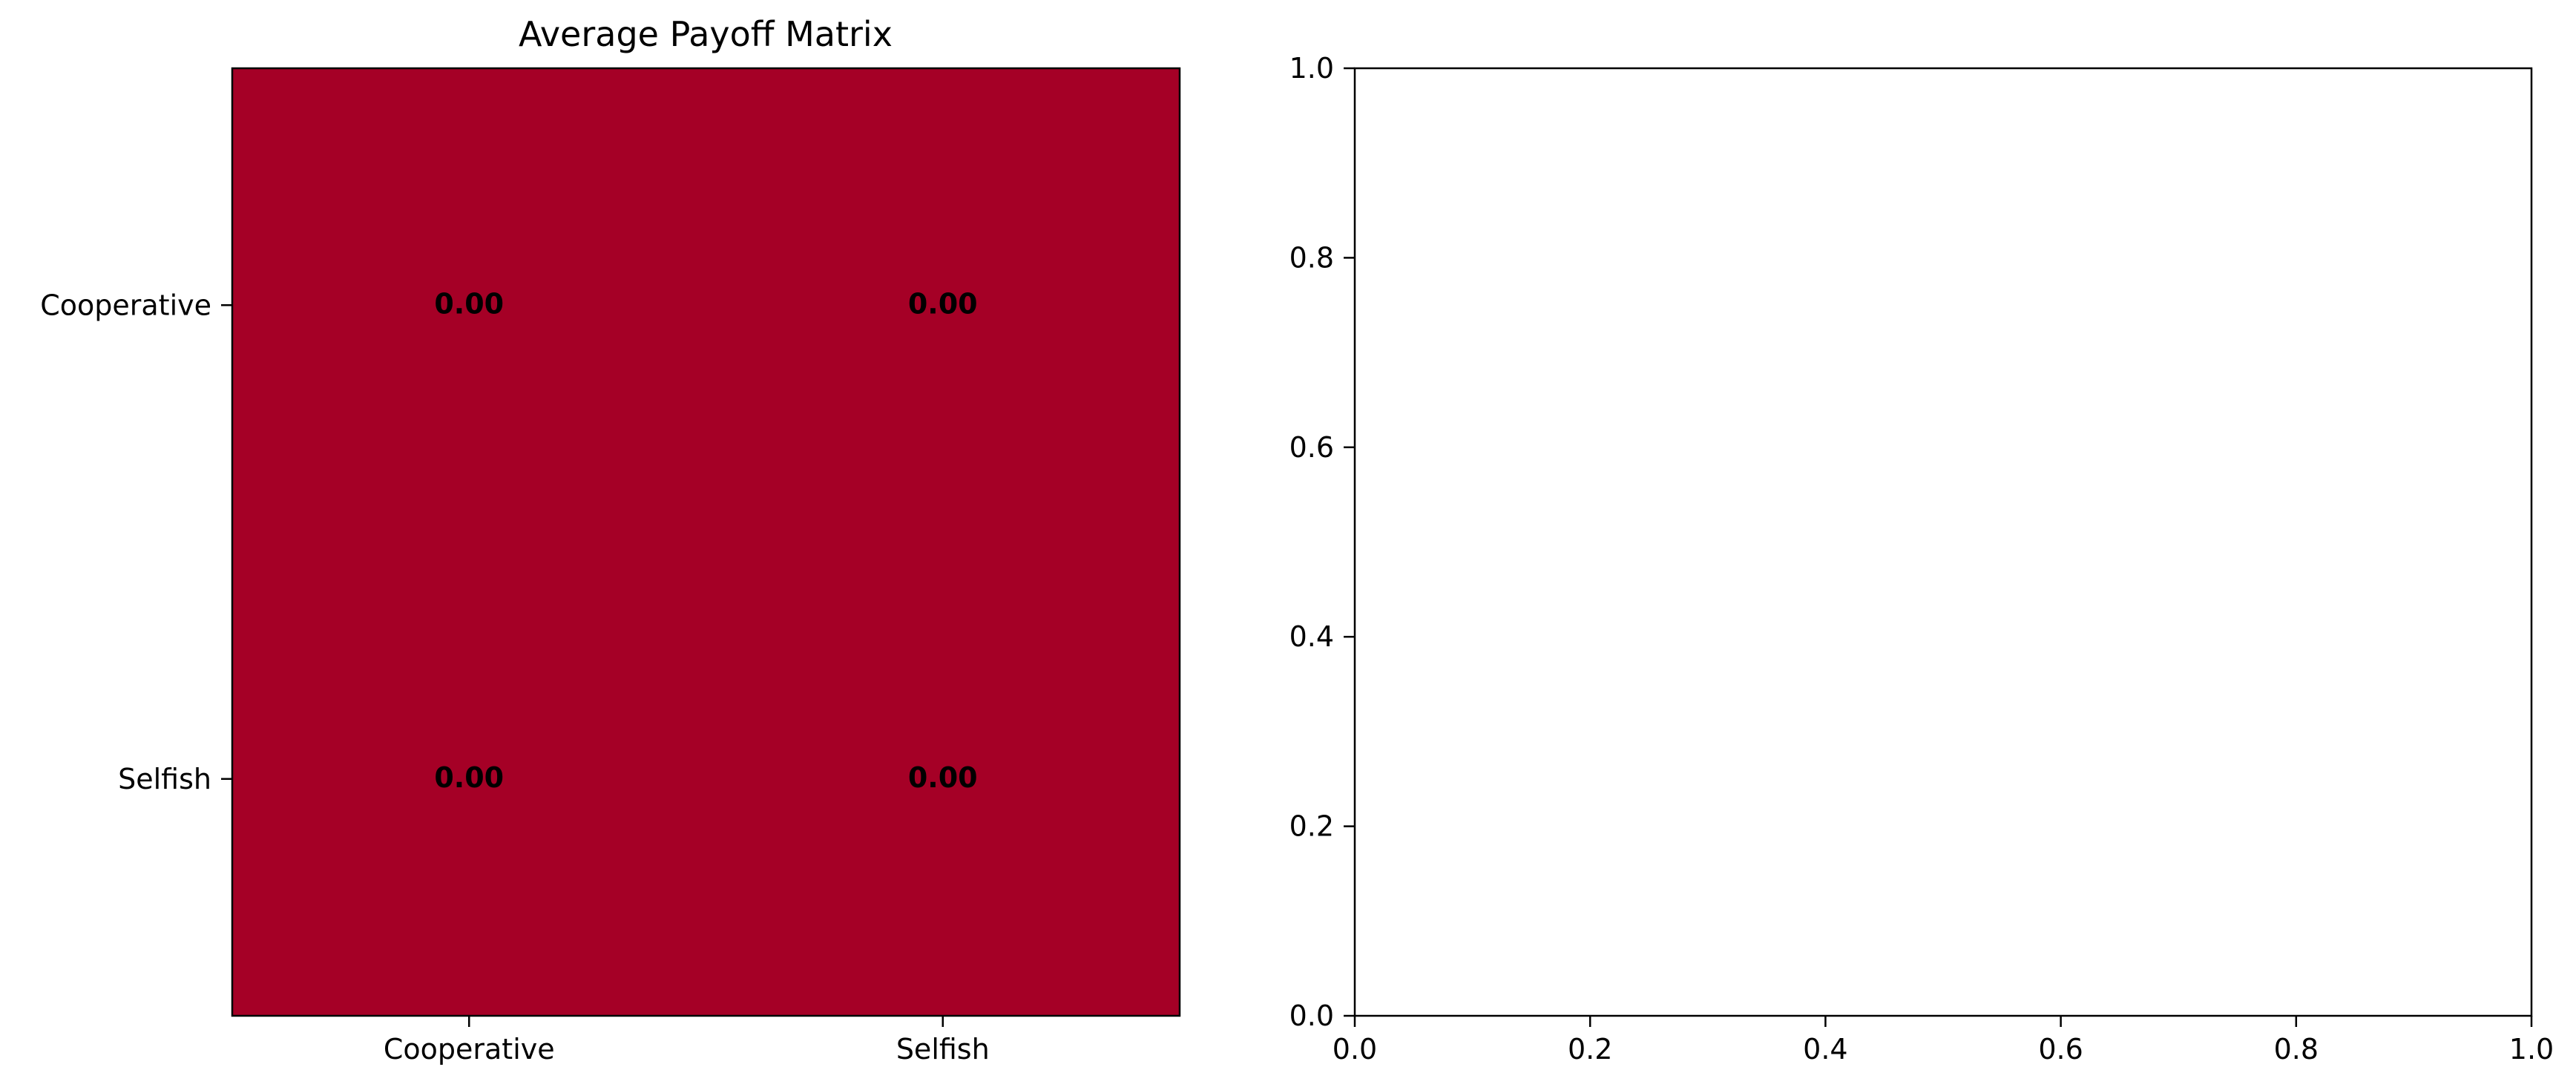  I want to click on line-y-tick-label: 0.2, so click(1311, 826).